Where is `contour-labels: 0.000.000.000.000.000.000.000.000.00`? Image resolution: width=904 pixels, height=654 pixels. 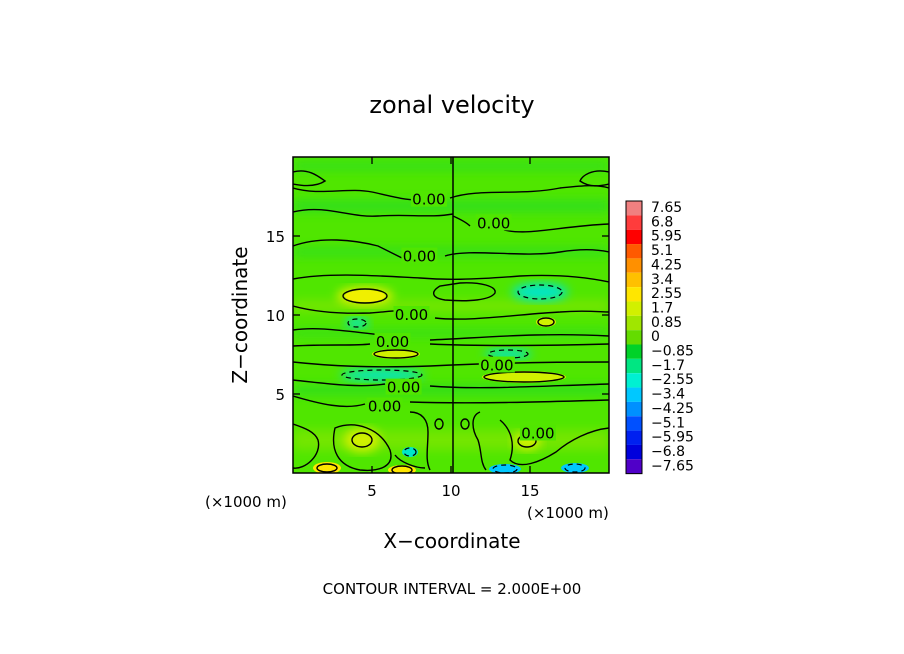 contour-labels: 0.000.000.000.000.000.000.000.000.00 is located at coordinates (461, 316).